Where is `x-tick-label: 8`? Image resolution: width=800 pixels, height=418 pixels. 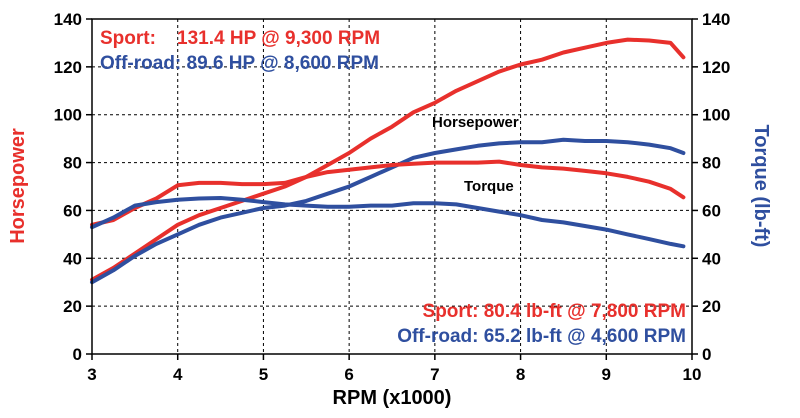
x-tick-label: 8 is located at coordinates (520, 374).